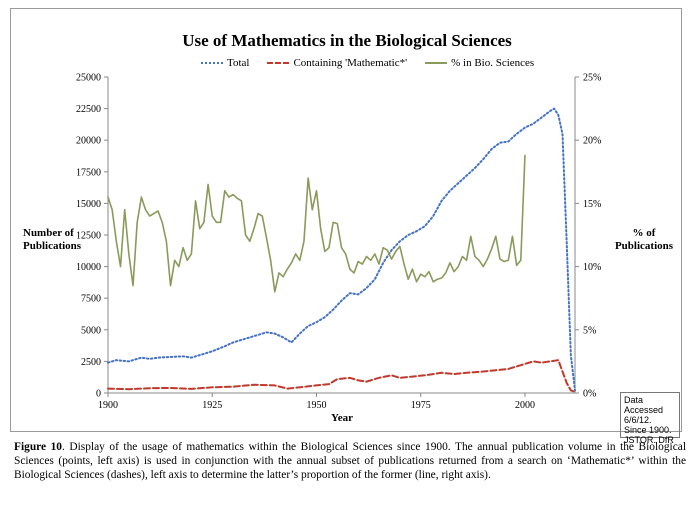 This screenshot has height=525, width=700. What do you see at coordinates (341, 376) in the screenshot?
I see `series-mathematic-line` at bounding box center [341, 376].